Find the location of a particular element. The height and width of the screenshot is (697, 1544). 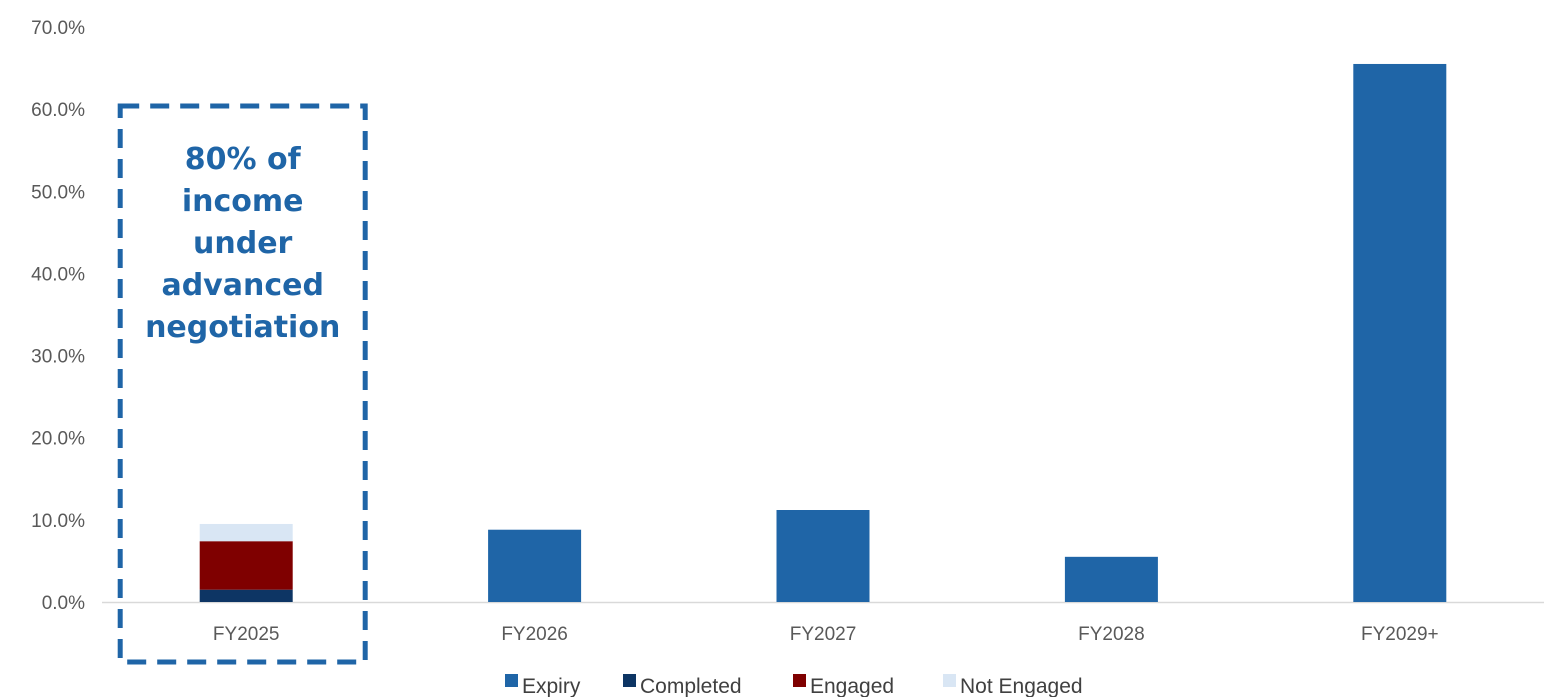

legend-item-expiry: Expiry is located at coordinates (543, 685).